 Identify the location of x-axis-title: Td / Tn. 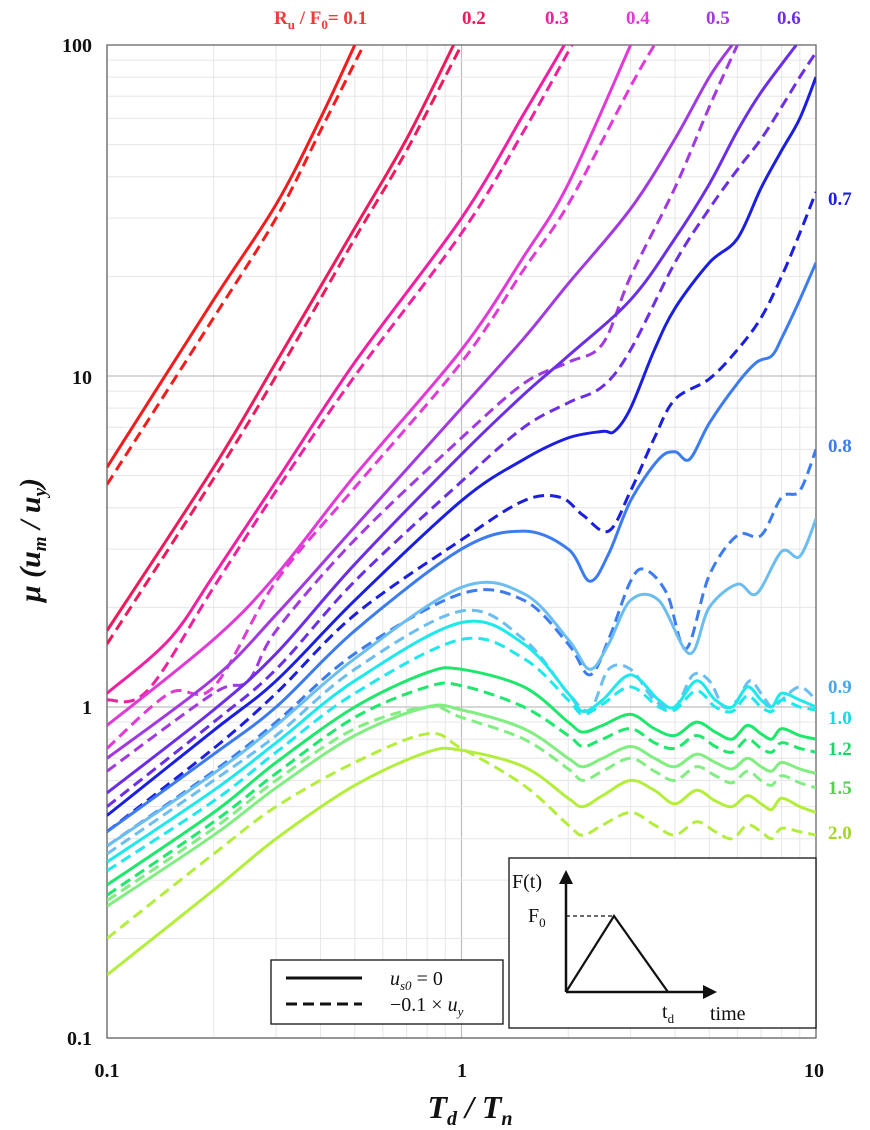
(469, 1109).